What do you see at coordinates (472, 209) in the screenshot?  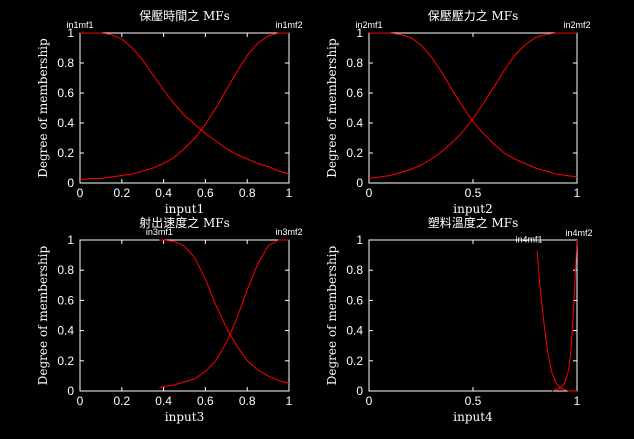 I see `x-axis-label: input2` at bounding box center [472, 209].